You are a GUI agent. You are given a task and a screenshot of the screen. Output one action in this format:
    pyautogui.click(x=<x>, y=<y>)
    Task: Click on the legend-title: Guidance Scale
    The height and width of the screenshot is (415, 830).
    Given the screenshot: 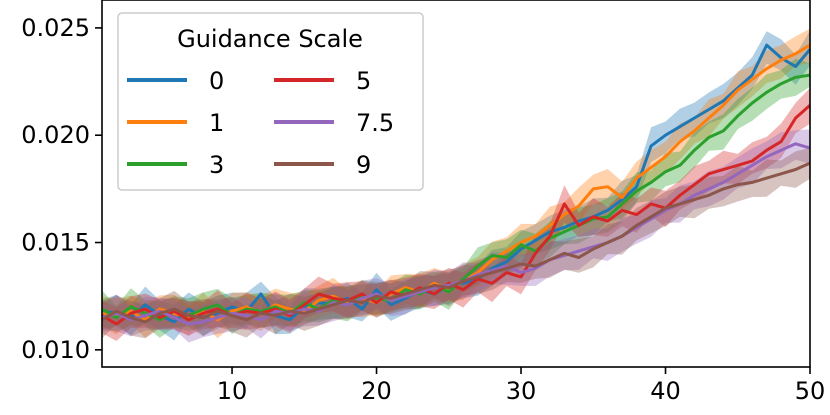 What is the action you would take?
    pyautogui.click(x=270, y=39)
    